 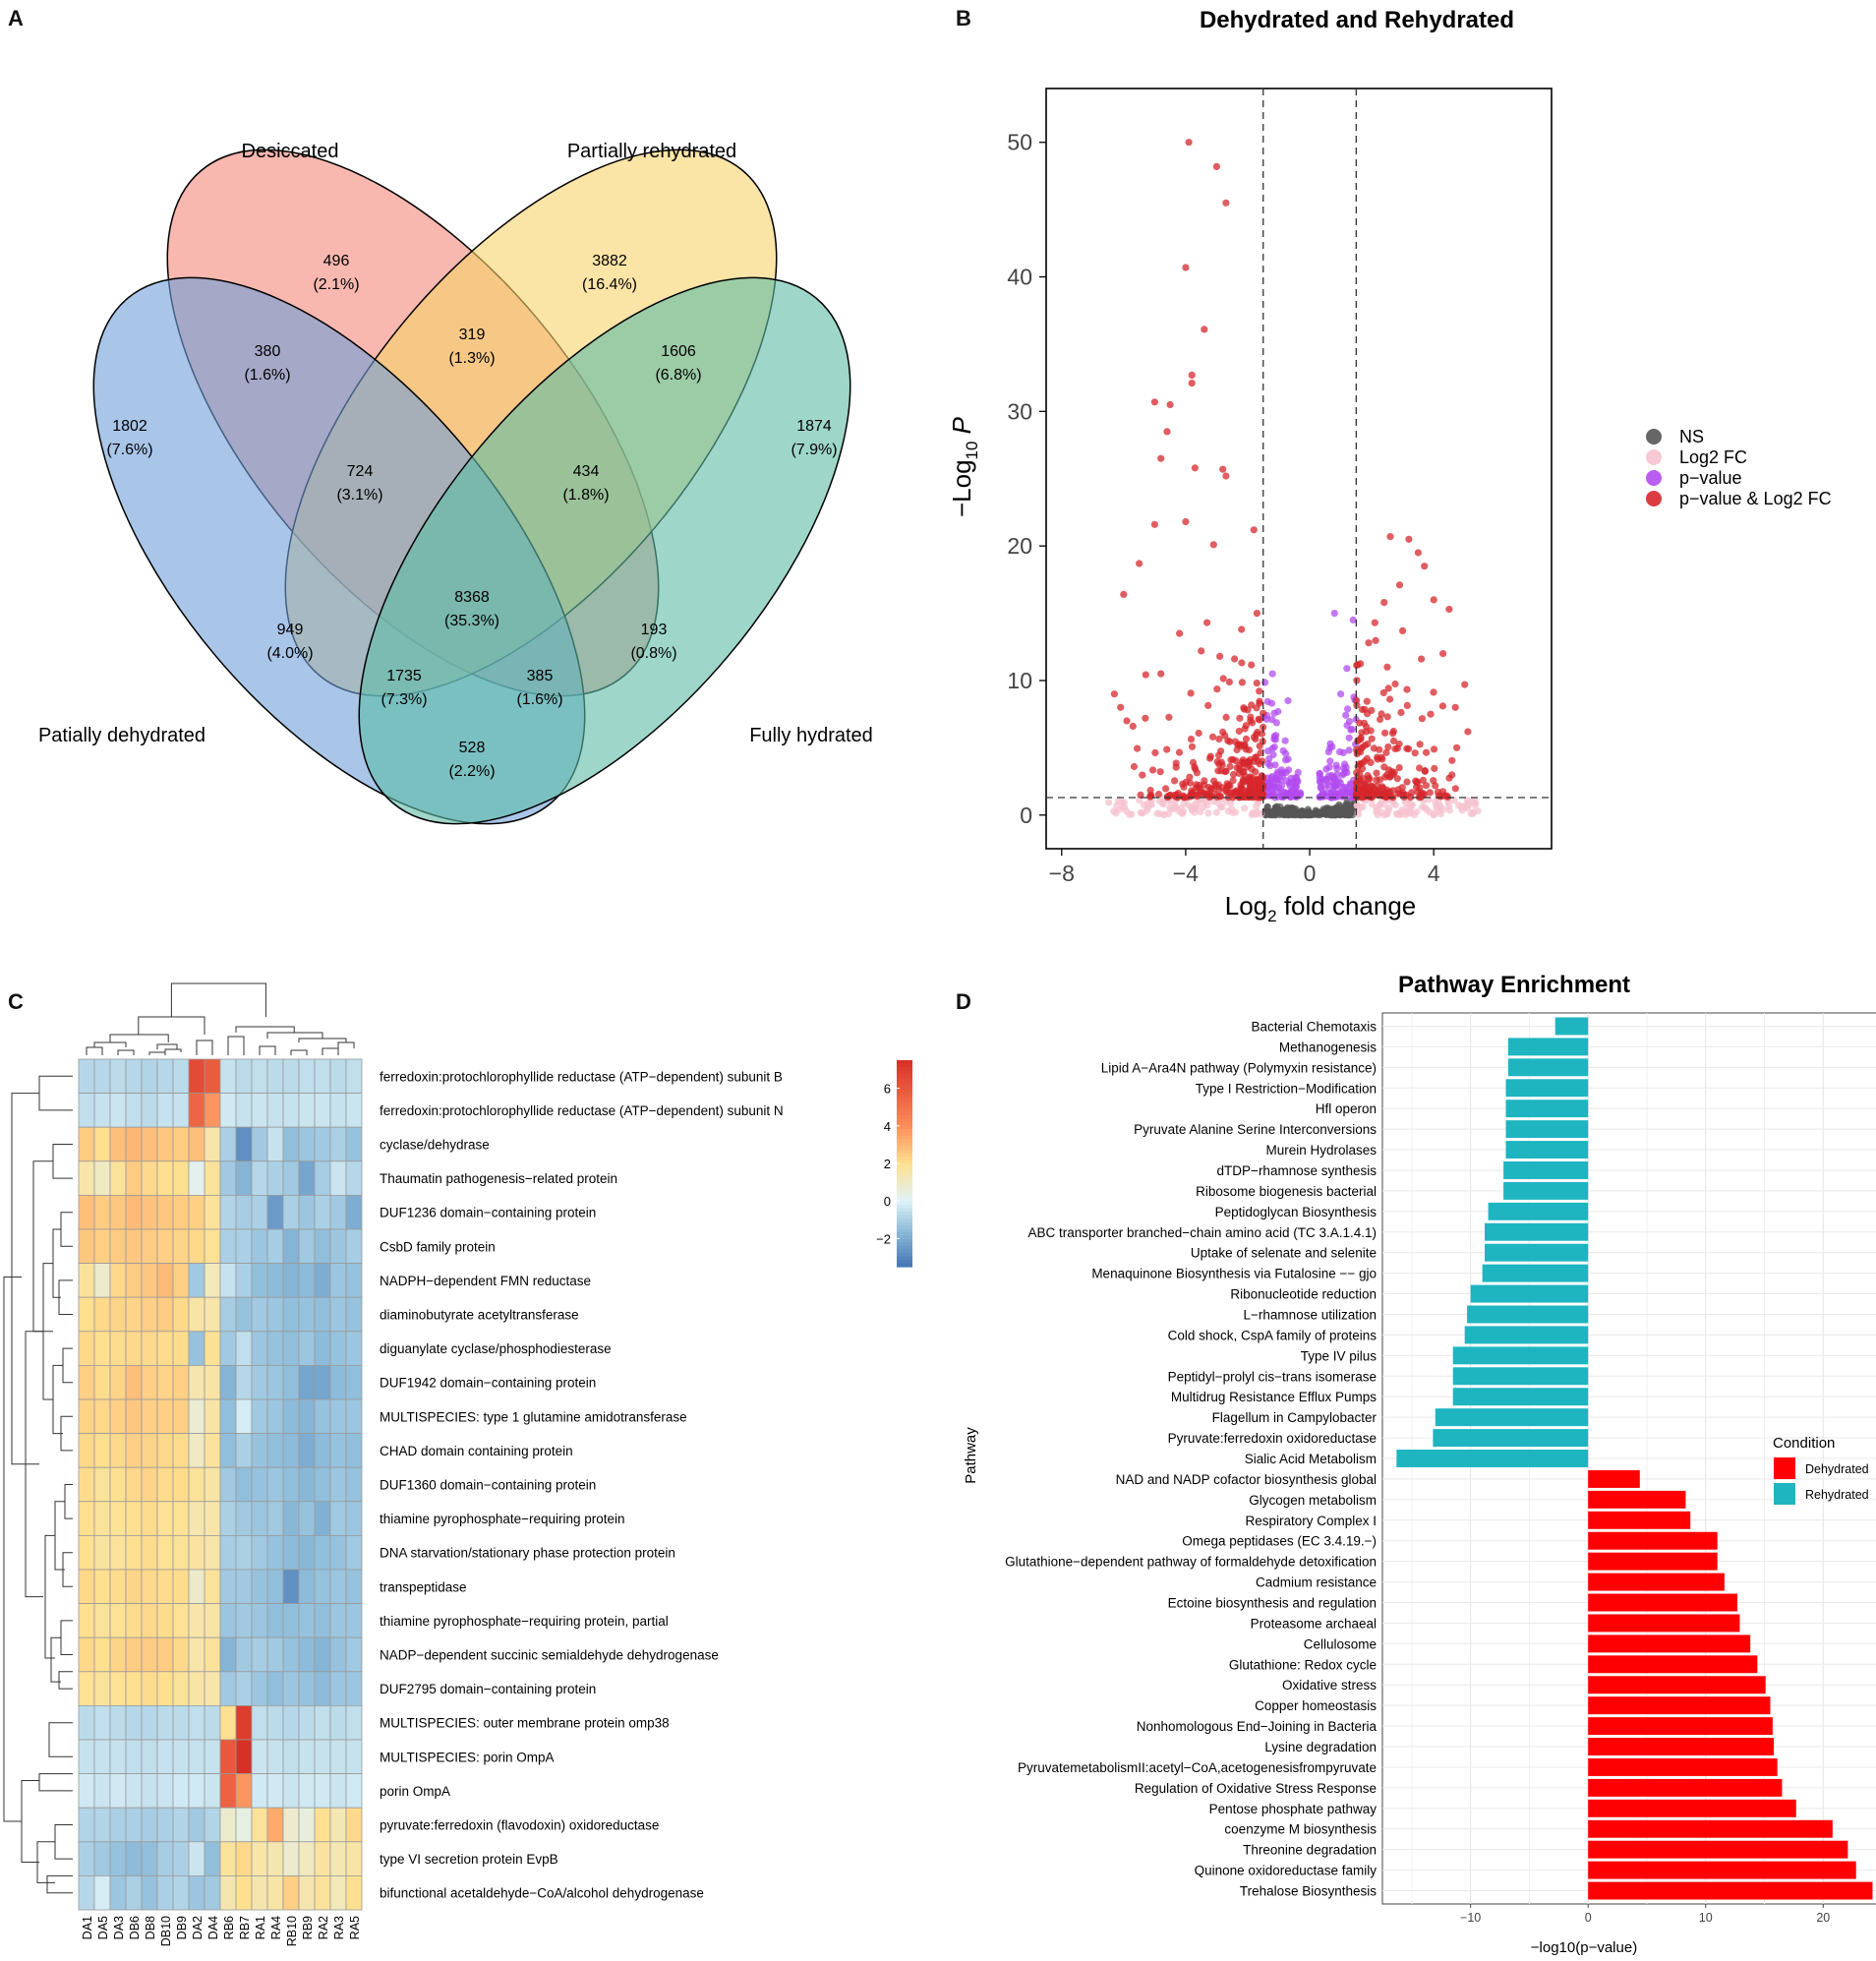 I want to click on colorbar-tick-label: −2, so click(x=884, y=1238).